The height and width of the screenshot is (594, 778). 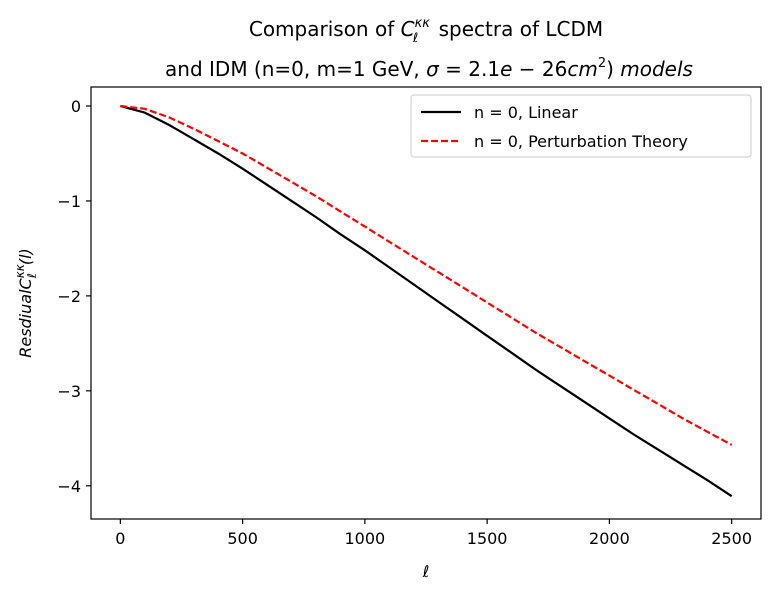 I want to click on legend-box, so click(x=581, y=126).